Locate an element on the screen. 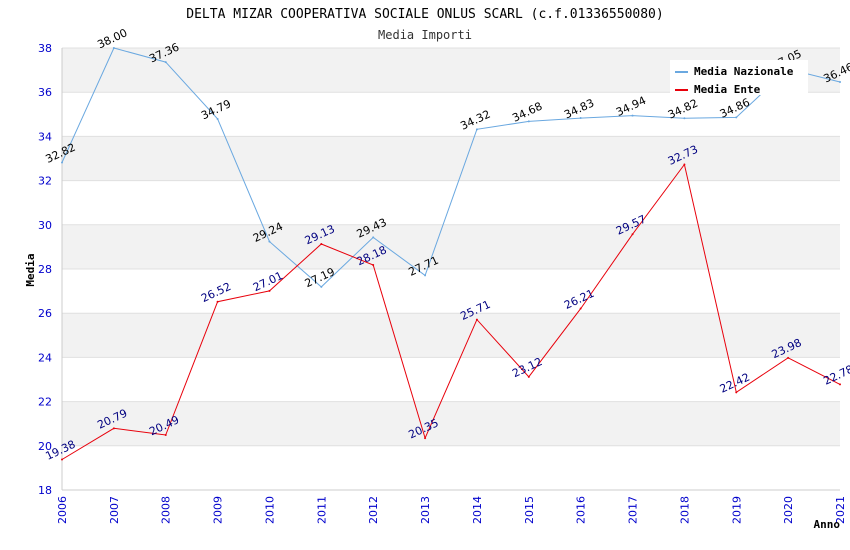 The height and width of the screenshot is (550, 850). y-tick-label: 28 is located at coordinates (45, 269).